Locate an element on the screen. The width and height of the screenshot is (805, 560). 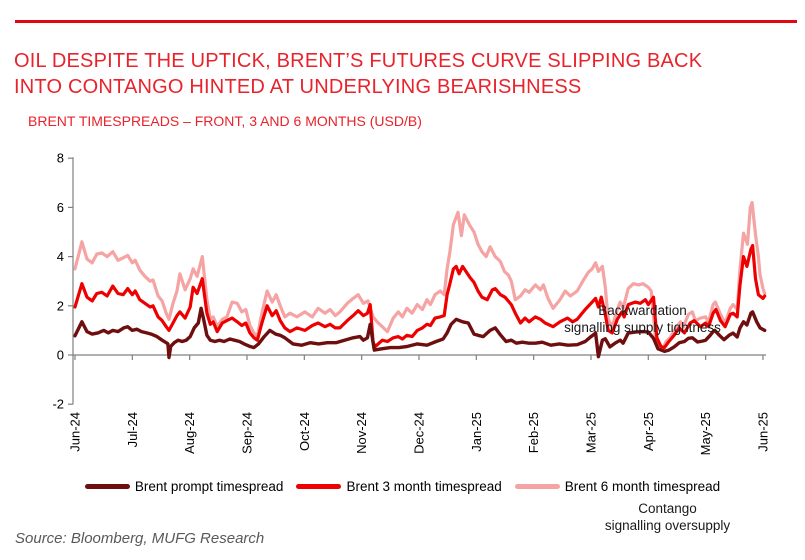
y-axis-label: 0 is located at coordinates (60, 355).